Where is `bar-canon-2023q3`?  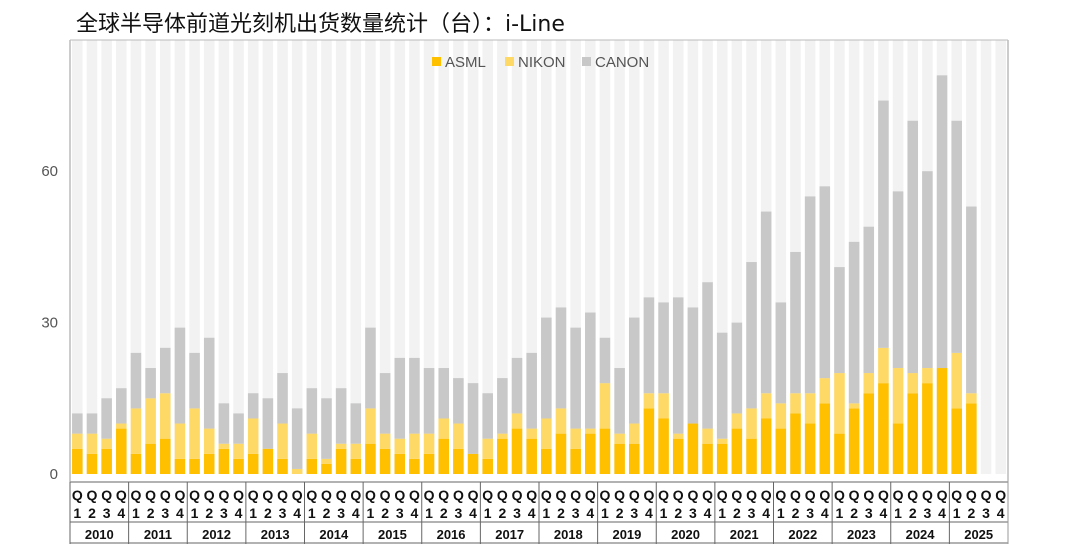 bar-canon-2023q3 is located at coordinates (869, 300).